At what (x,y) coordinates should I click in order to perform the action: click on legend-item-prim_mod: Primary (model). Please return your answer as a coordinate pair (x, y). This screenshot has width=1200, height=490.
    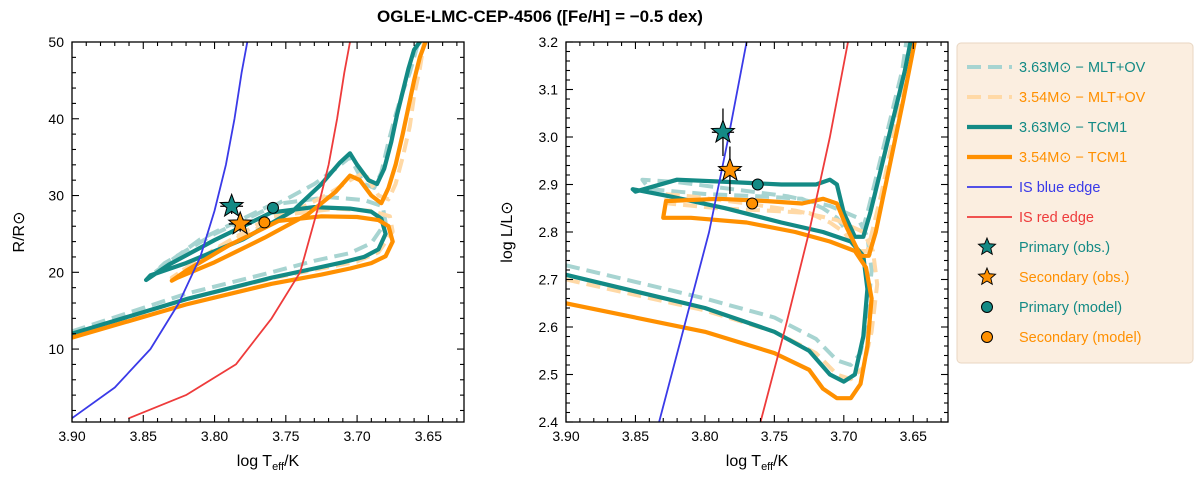
    Looking at the image, I should click on (1051, 308).